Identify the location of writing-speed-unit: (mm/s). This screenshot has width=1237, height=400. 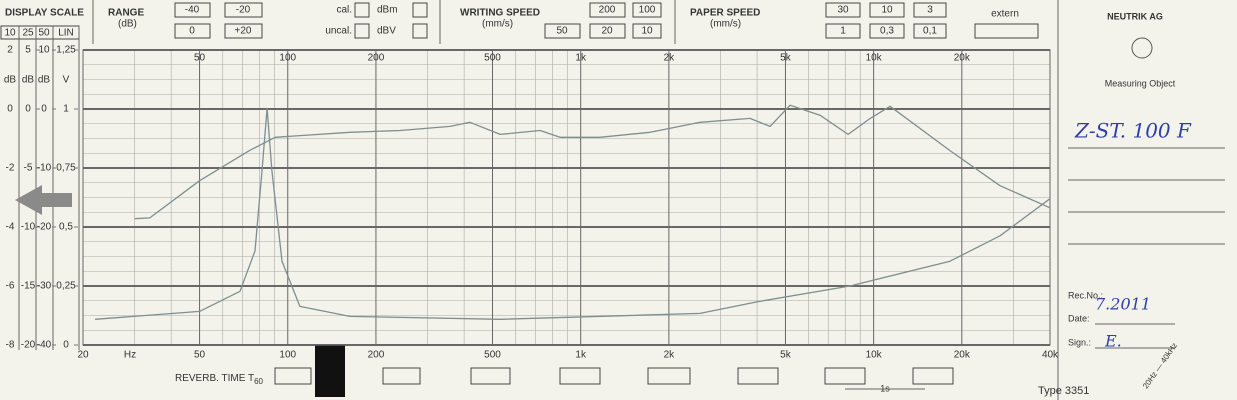
(497, 24).